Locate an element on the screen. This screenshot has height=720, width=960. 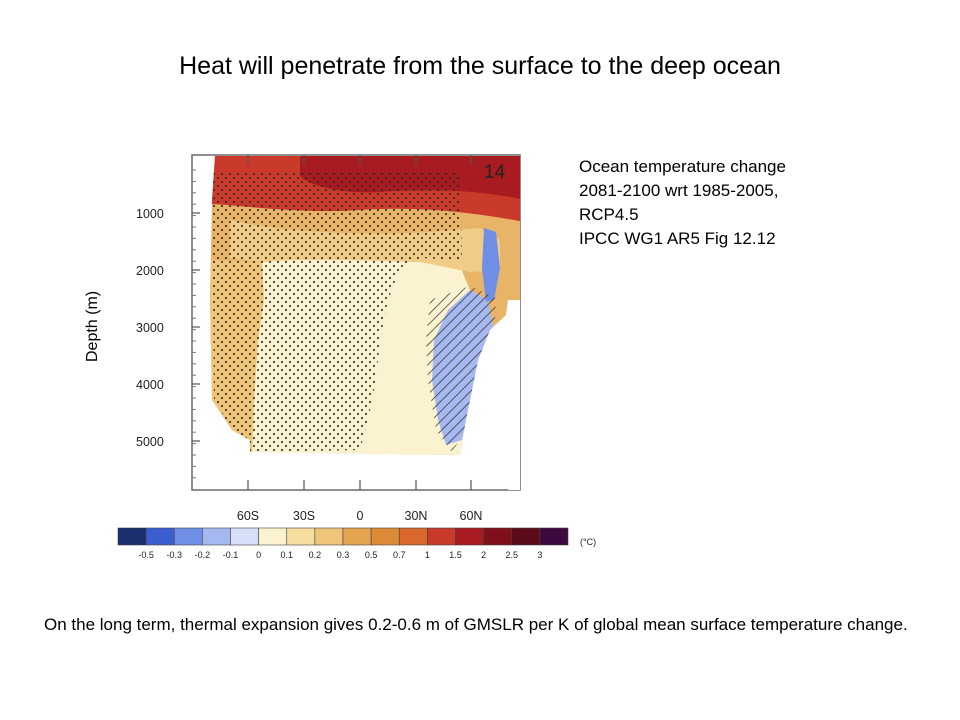
y-tick-label: 4000 is located at coordinates (150, 385).